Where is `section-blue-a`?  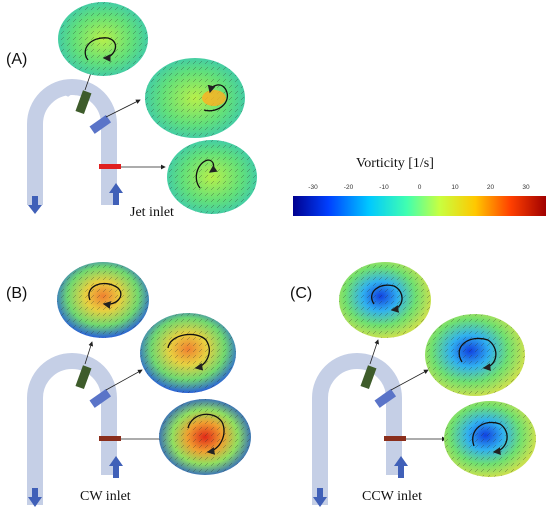
section-blue-a is located at coordinates (100, 124).